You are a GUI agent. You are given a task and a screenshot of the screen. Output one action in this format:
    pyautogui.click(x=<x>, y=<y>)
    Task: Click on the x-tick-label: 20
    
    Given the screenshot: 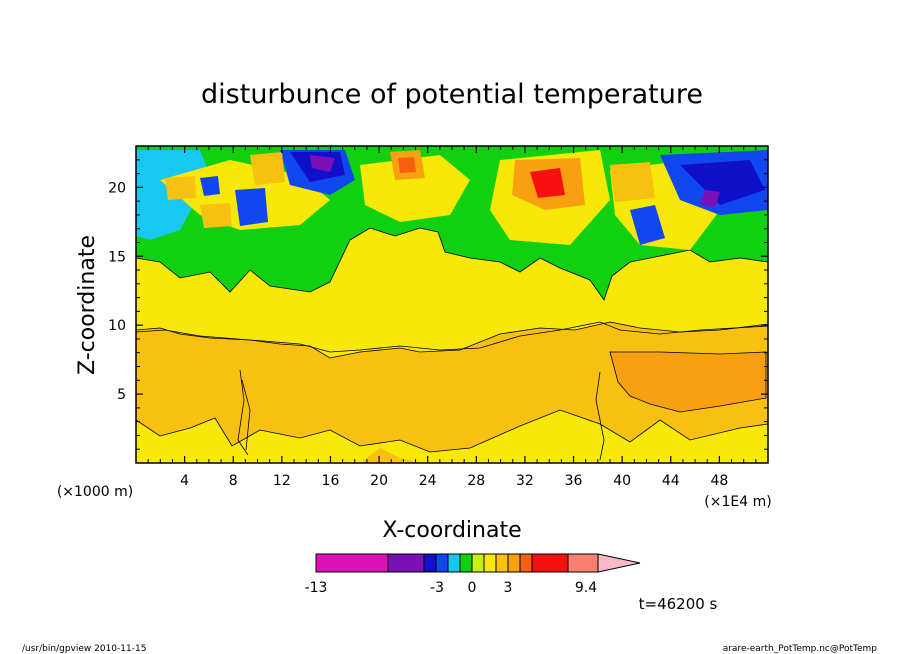 What is the action you would take?
    pyautogui.click(x=379, y=481)
    